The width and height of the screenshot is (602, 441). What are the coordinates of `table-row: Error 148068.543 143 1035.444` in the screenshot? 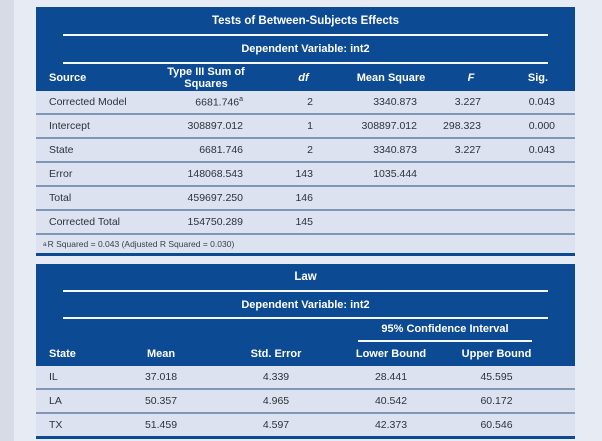 It's located at (305, 173).